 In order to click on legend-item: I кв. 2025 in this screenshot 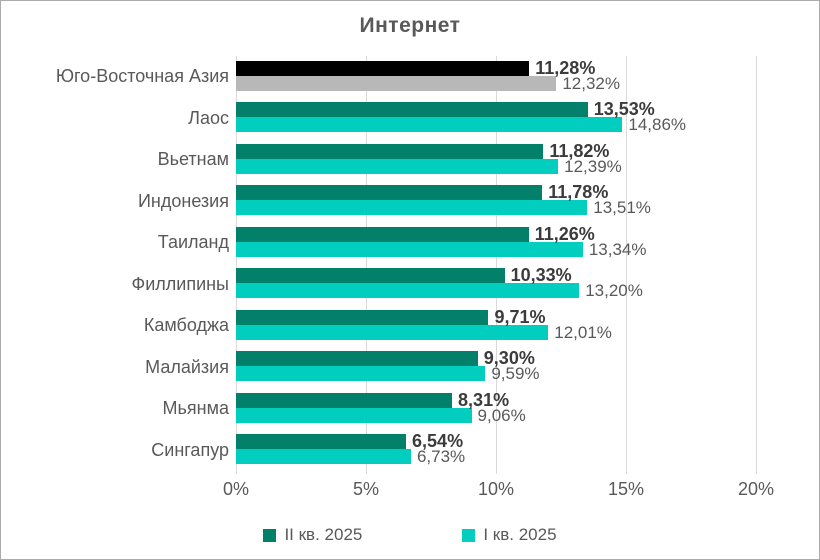, I will do `click(509, 535)`.